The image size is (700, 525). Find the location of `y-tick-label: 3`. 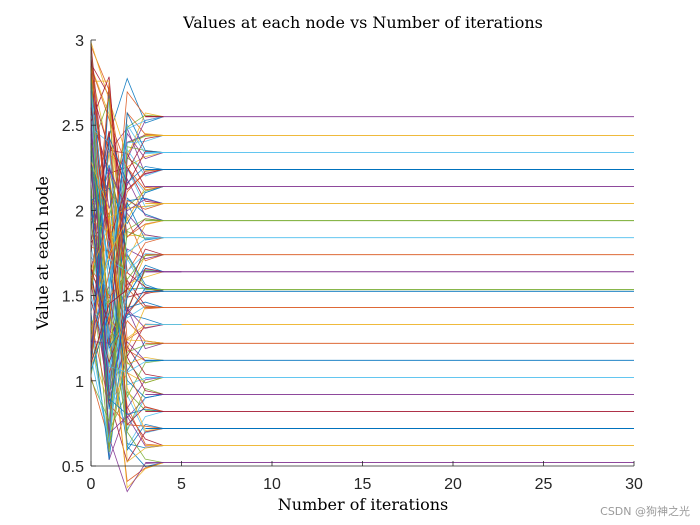

y-tick-label: 3 is located at coordinates (79, 41).